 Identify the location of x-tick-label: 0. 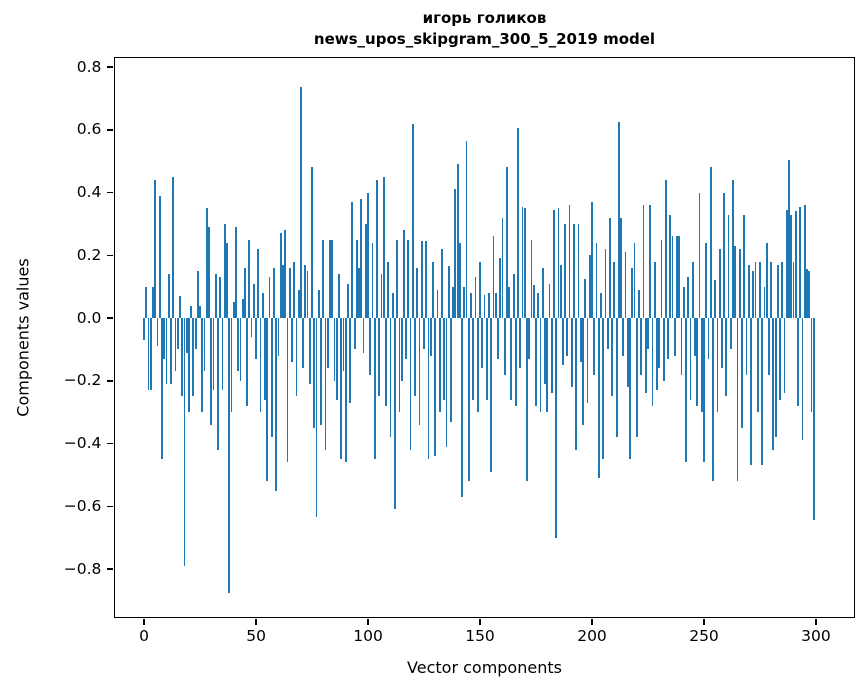
(144, 636).